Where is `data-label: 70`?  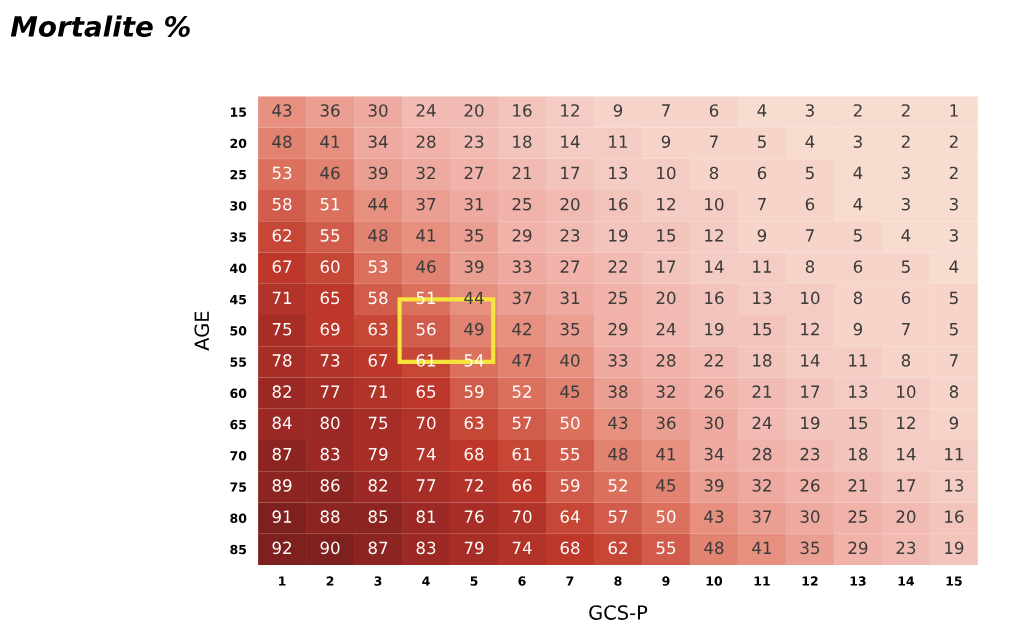
data-label: 70 is located at coordinates (426, 423).